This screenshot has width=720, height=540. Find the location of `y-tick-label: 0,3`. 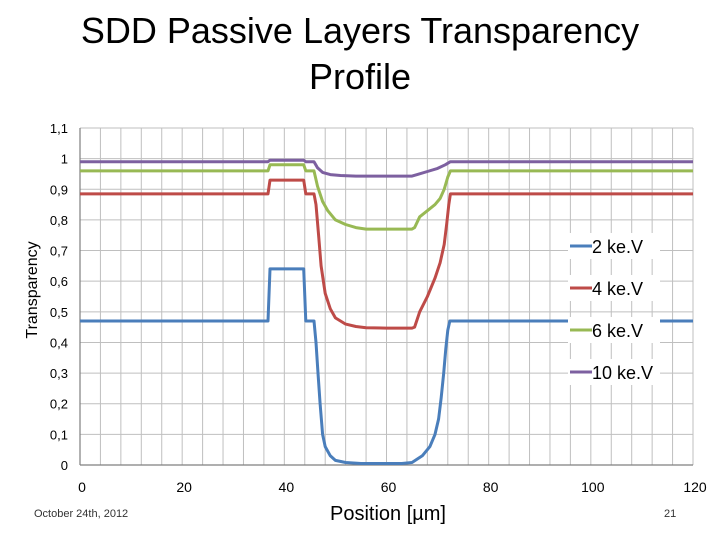

y-tick-label: 0,3 is located at coordinates (59, 373).